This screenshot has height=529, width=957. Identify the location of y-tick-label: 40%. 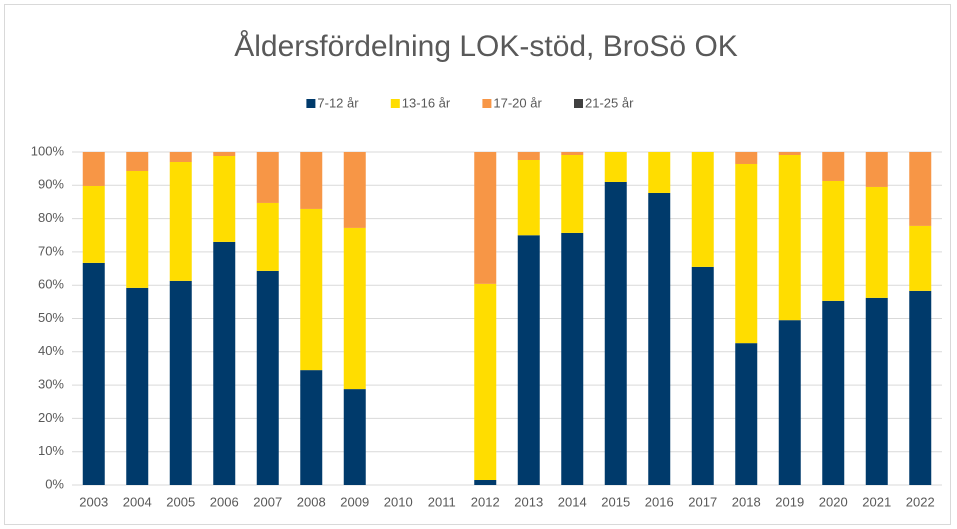
(51, 350).